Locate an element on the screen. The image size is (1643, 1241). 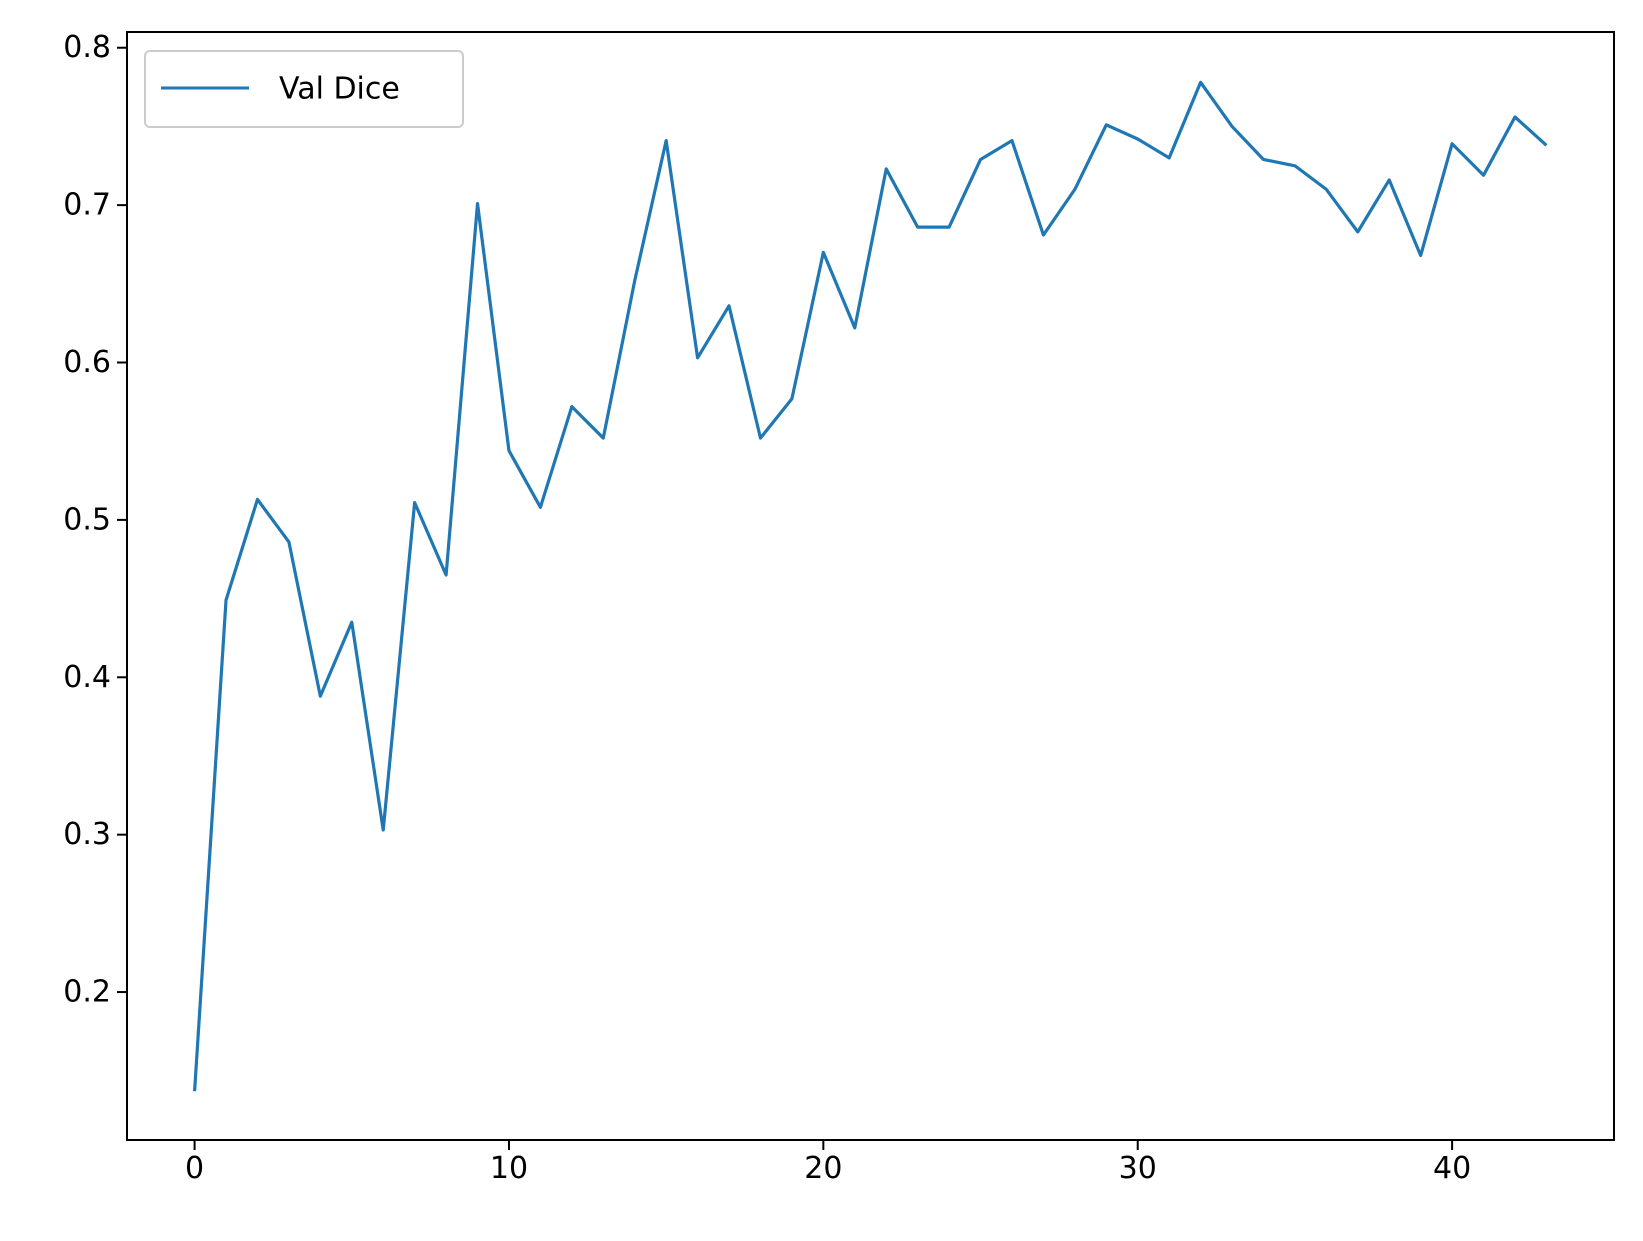
x-tick-label: 40 is located at coordinates (1452, 1168).